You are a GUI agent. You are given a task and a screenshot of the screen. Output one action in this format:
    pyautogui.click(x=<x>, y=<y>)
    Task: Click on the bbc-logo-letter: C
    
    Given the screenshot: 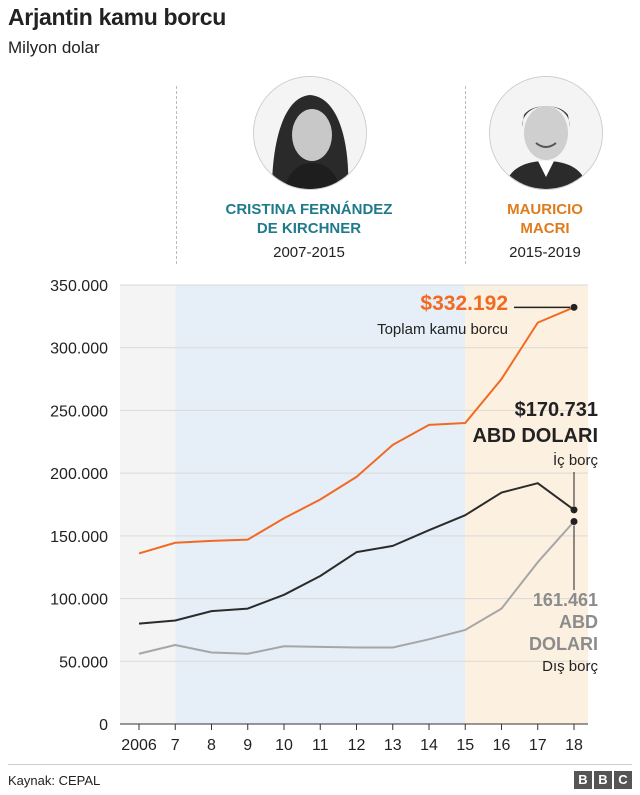 What is the action you would take?
    pyautogui.click(x=623, y=780)
    